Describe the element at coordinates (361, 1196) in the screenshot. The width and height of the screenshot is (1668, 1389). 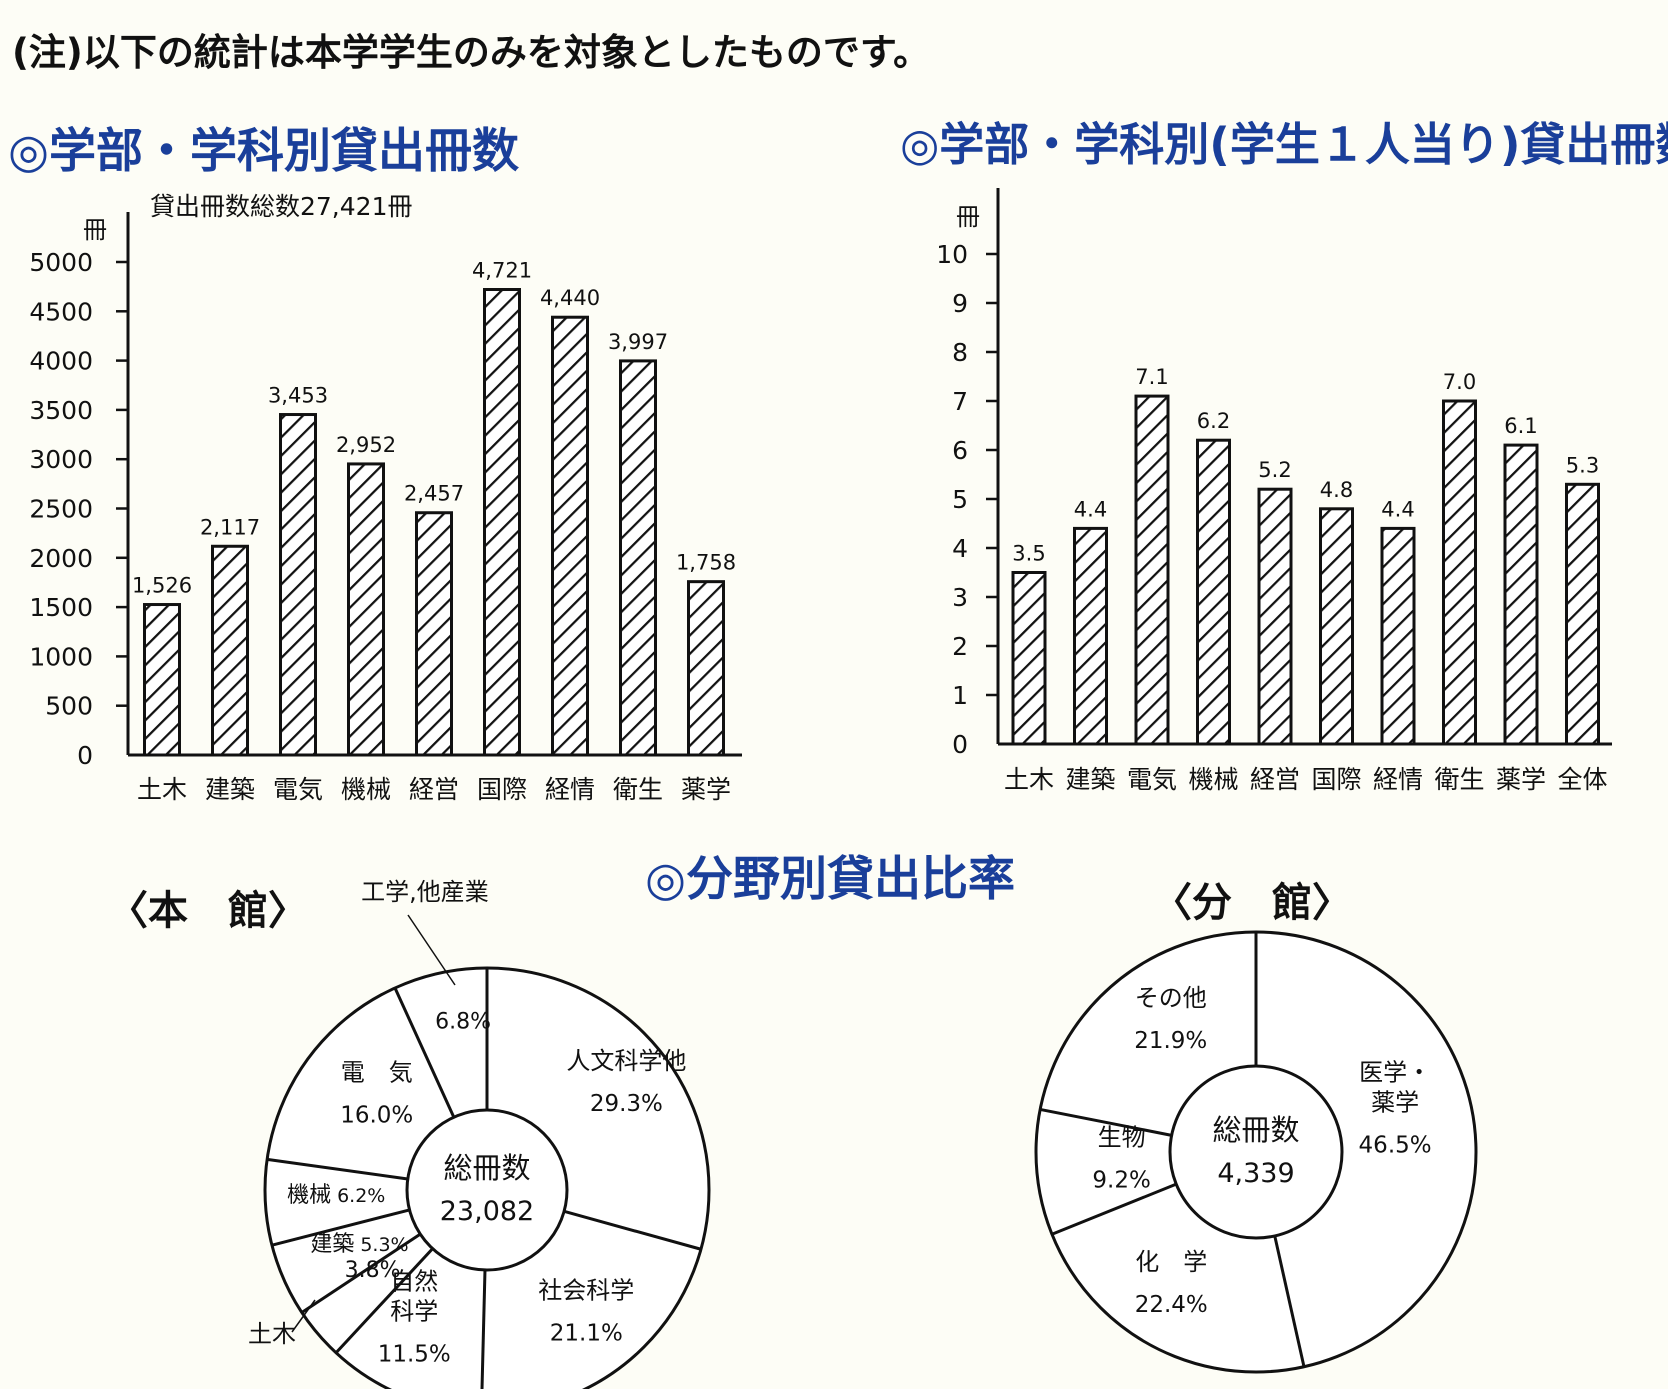
I see `slice-value: 6.2%` at that location.